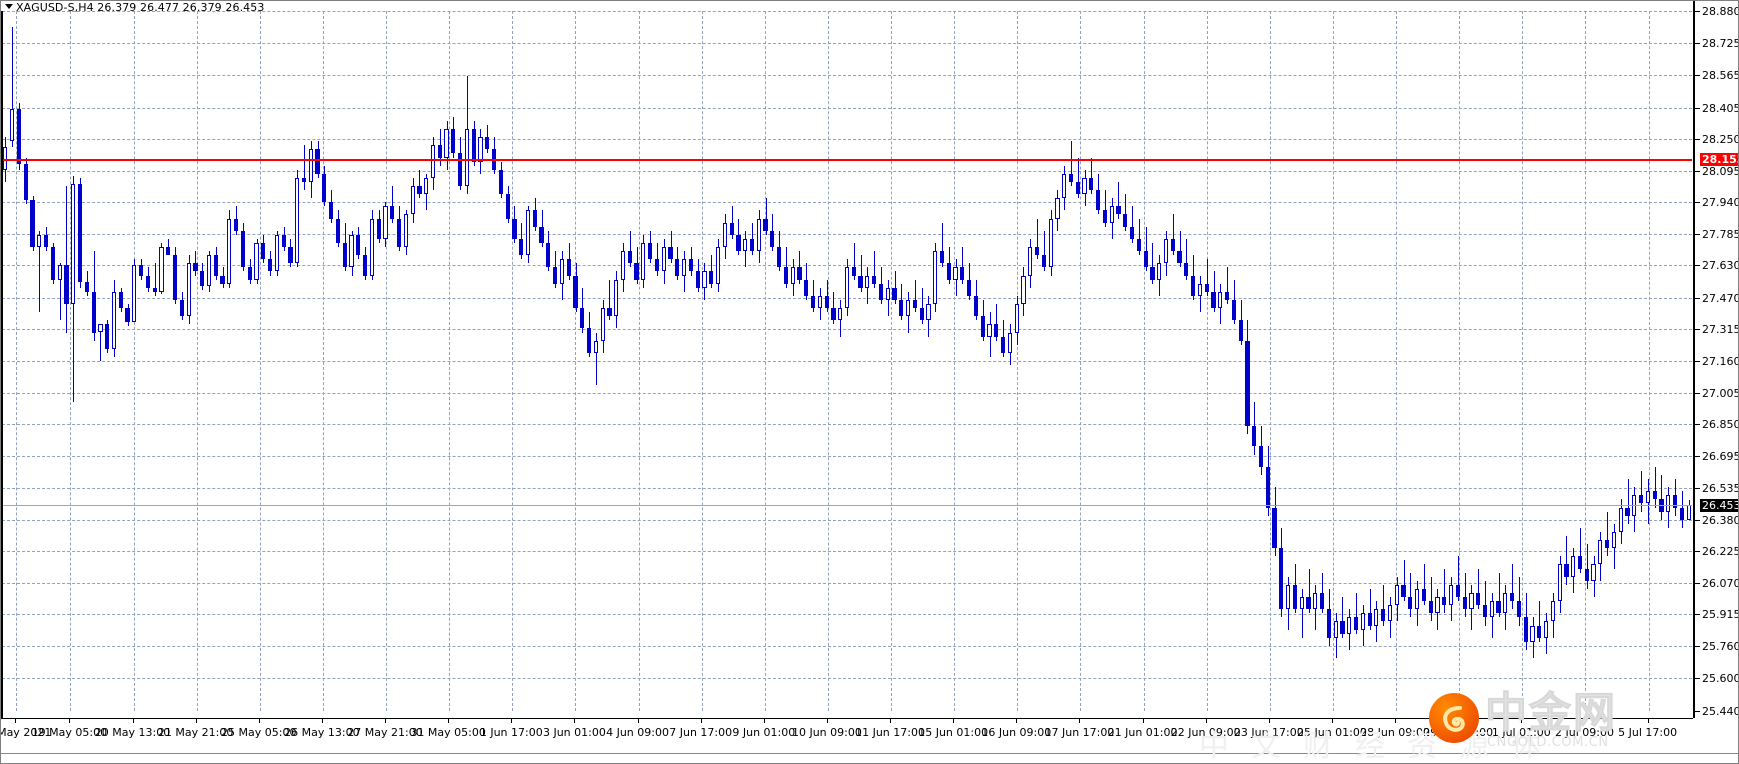 The image size is (1739, 764). What do you see at coordinates (448, 732) in the screenshot?
I see `time-label: 31 May 05:00` at bounding box center [448, 732].